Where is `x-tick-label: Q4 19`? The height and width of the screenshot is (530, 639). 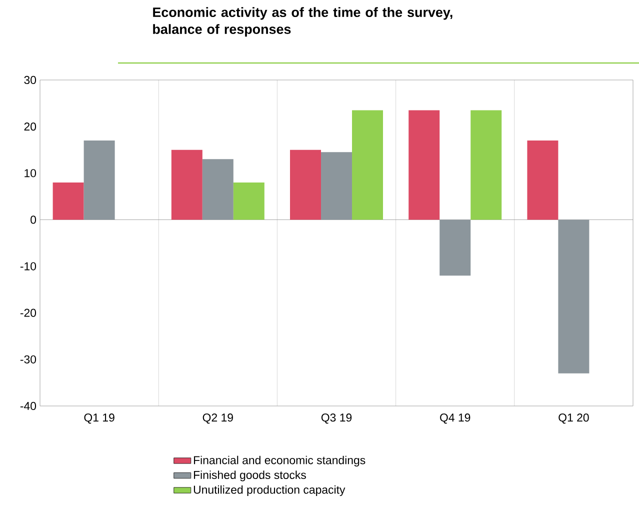
x-tick-label: Q4 19 is located at coordinates (455, 419).